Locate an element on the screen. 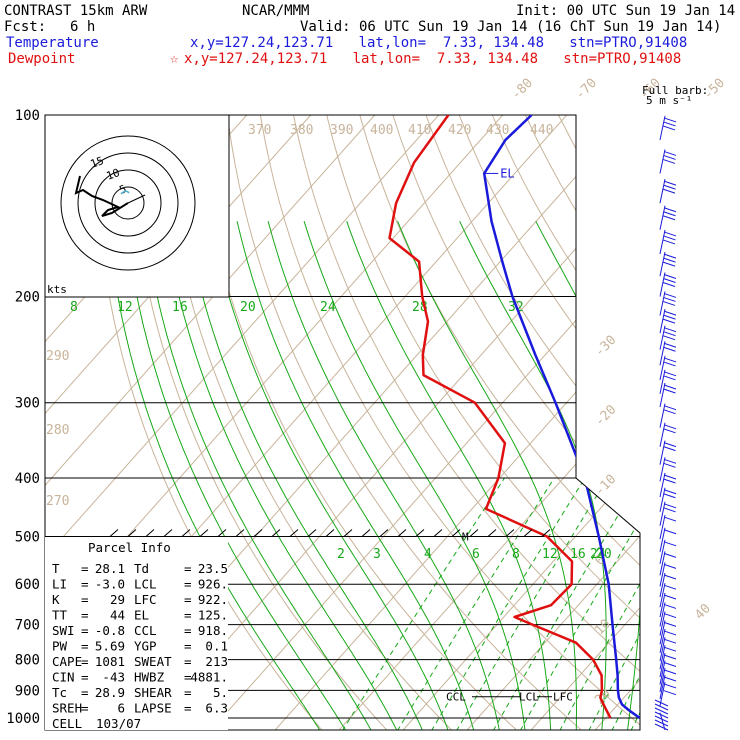 Image resolution: width=740 pixels, height=740 pixels. isotherm-label: -30 is located at coordinates (605, 346).